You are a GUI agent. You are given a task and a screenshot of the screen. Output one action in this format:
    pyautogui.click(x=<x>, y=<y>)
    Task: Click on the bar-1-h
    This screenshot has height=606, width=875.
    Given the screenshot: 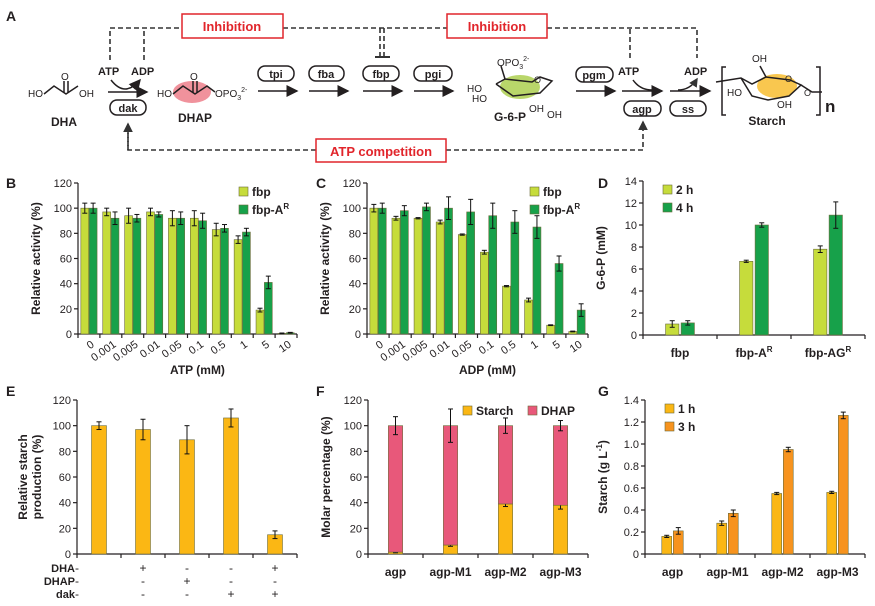 What is the action you would take?
    pyautogui.click(x=721, y=538)
    